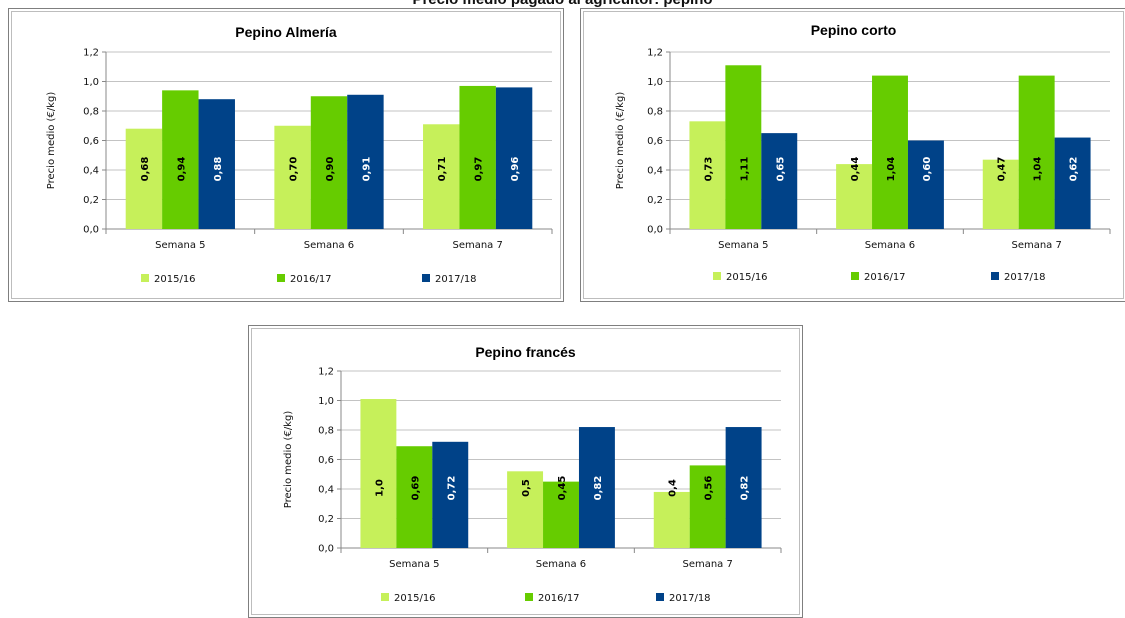  What do you see at coordinates (855, 169) in the screenshot?
I see `bar-data-label: 0,44` at bounding box center [855, 169].